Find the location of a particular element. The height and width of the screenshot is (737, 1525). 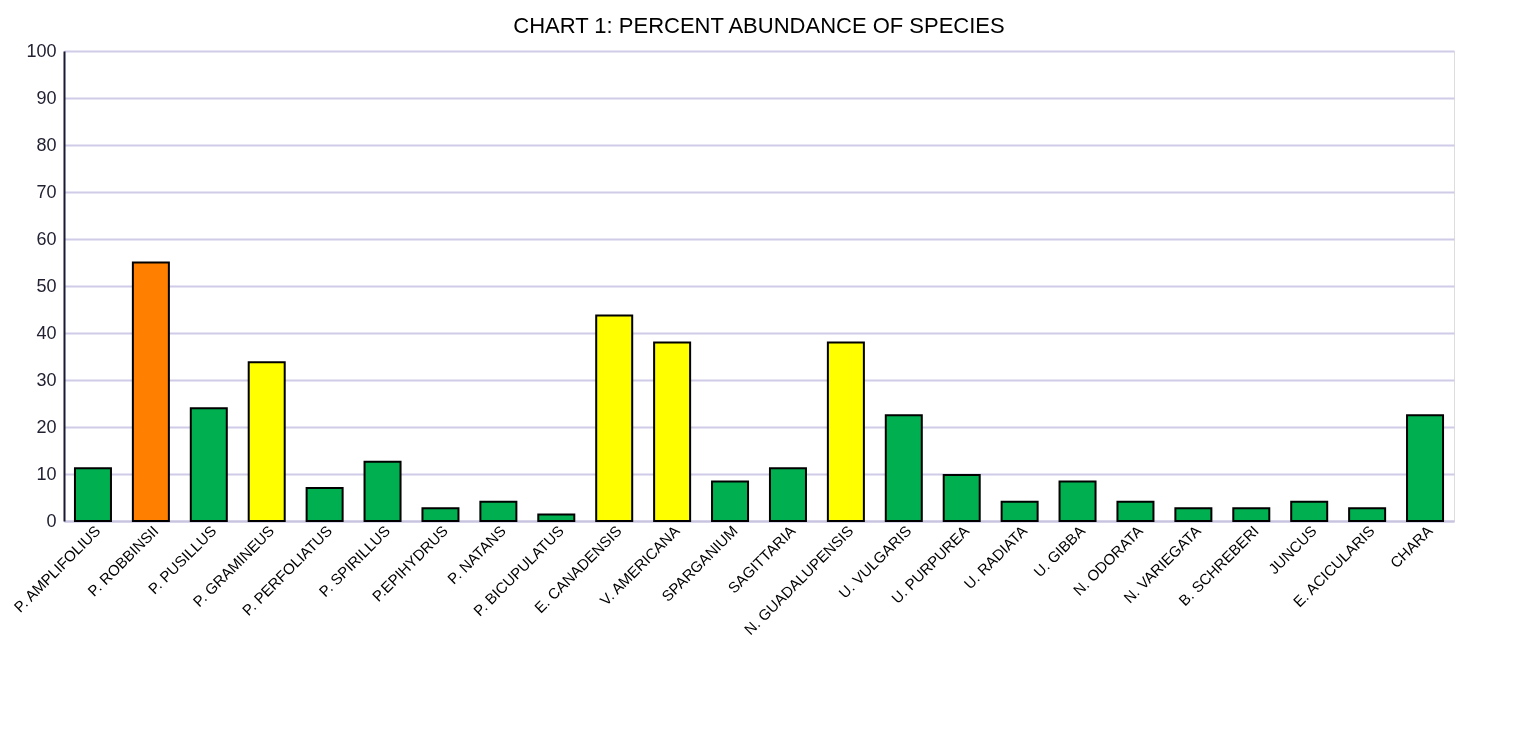

y-tick-label: 50 is located at coordinates (46, 285).